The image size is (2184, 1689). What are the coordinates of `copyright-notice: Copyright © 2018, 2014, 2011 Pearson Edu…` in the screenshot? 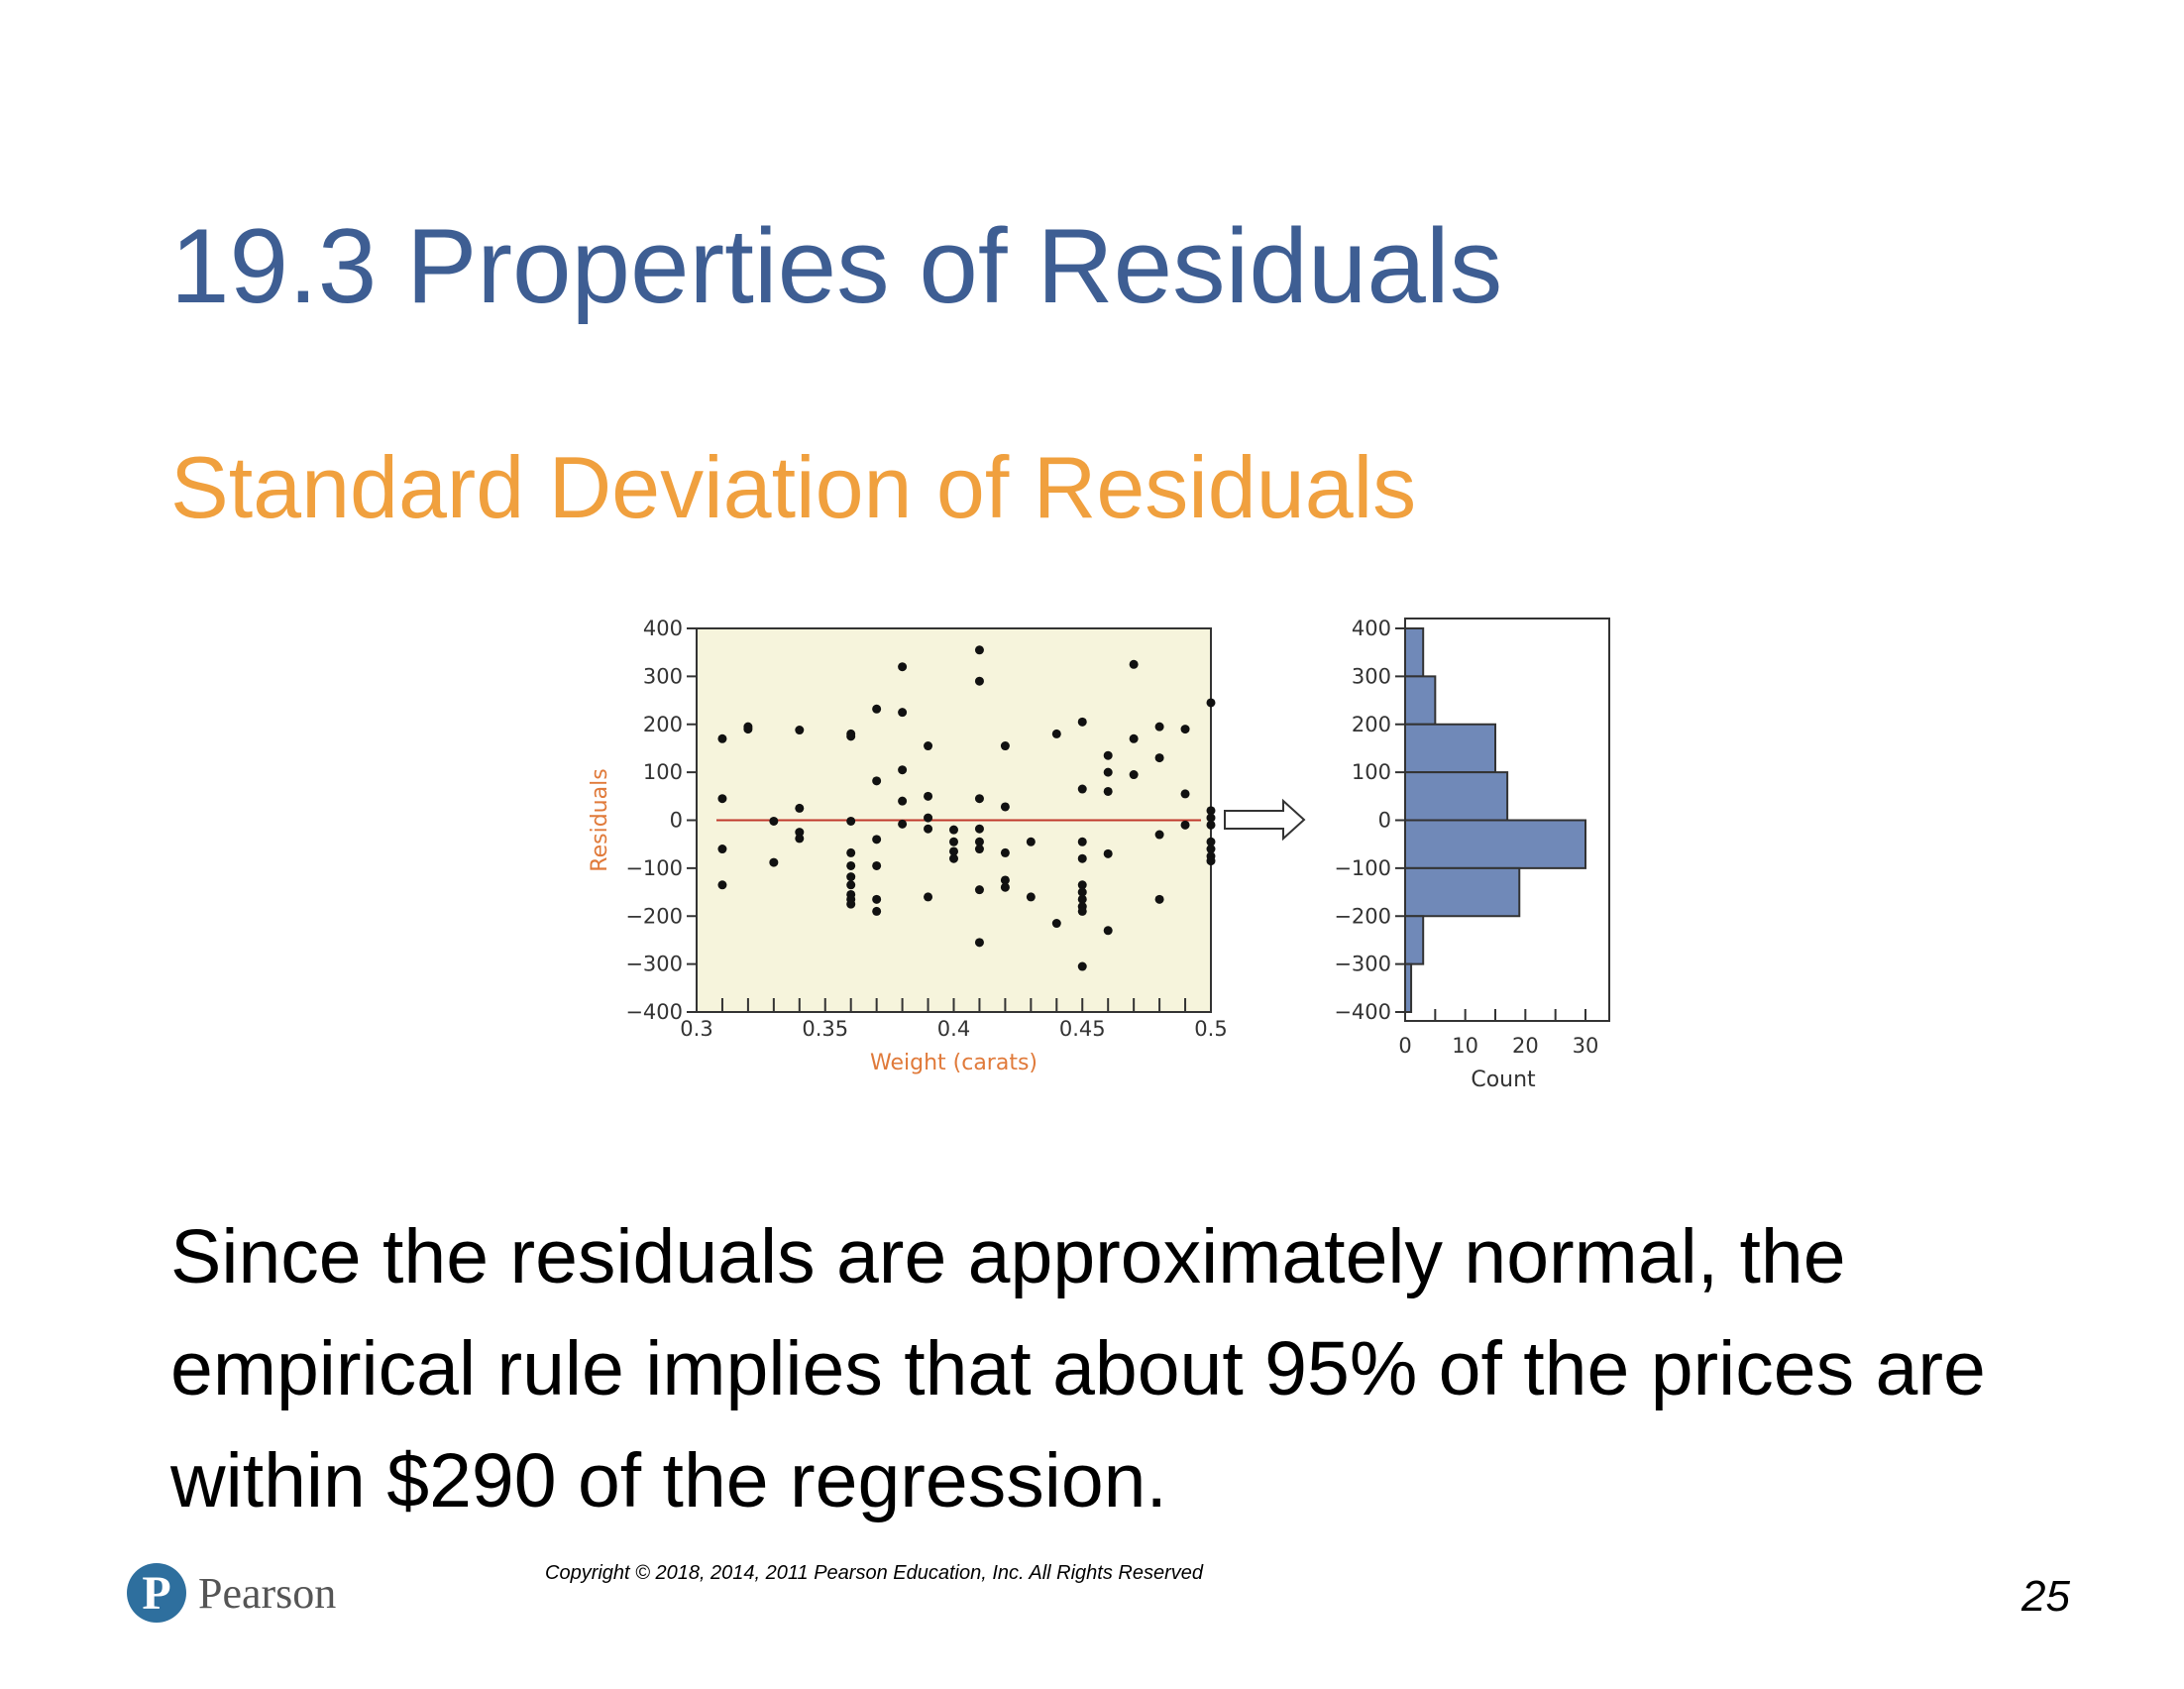 It's located at (874, 1573).